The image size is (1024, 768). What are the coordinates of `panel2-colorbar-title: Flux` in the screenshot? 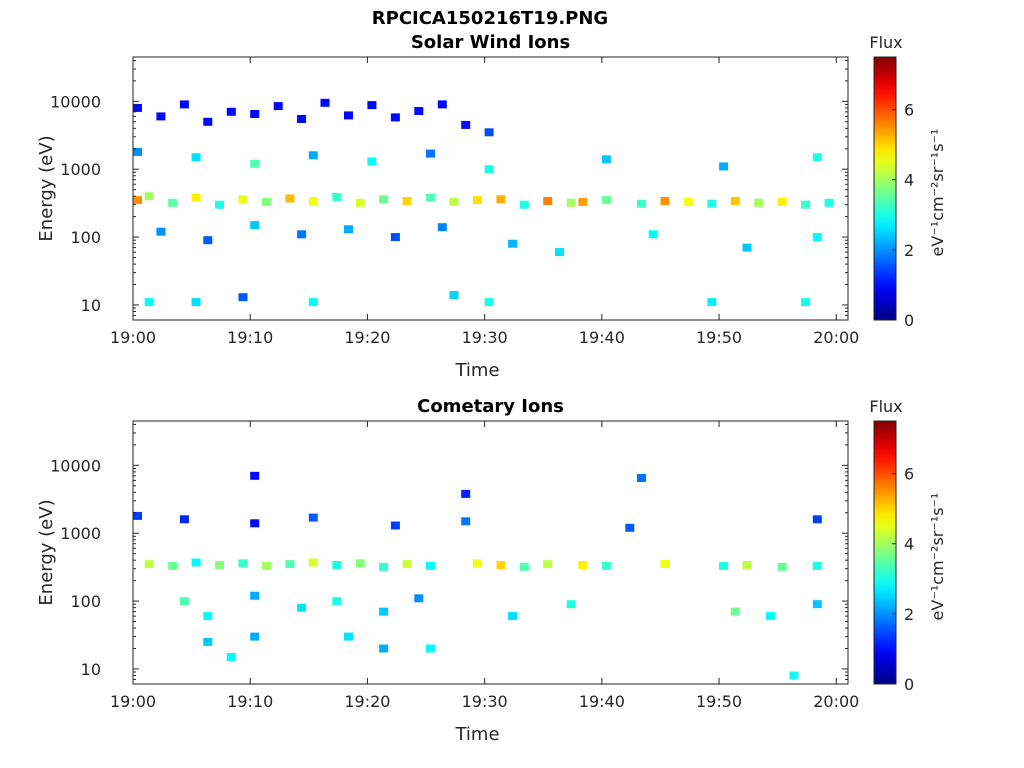 It's located at (885, 406).